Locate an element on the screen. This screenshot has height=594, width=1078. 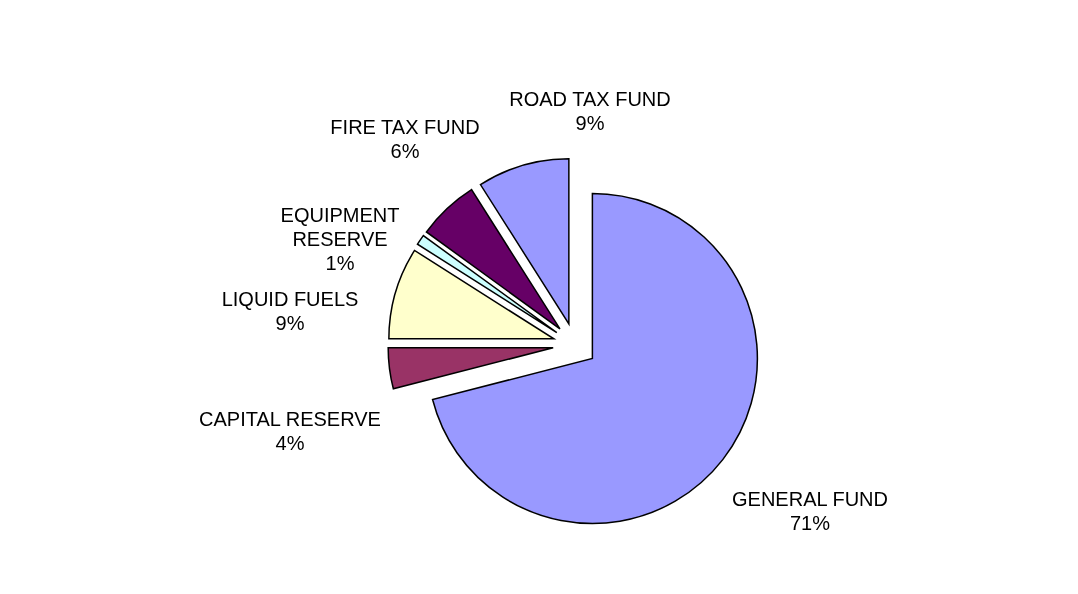
data-label: 6% is located at coordinates (405, 151).